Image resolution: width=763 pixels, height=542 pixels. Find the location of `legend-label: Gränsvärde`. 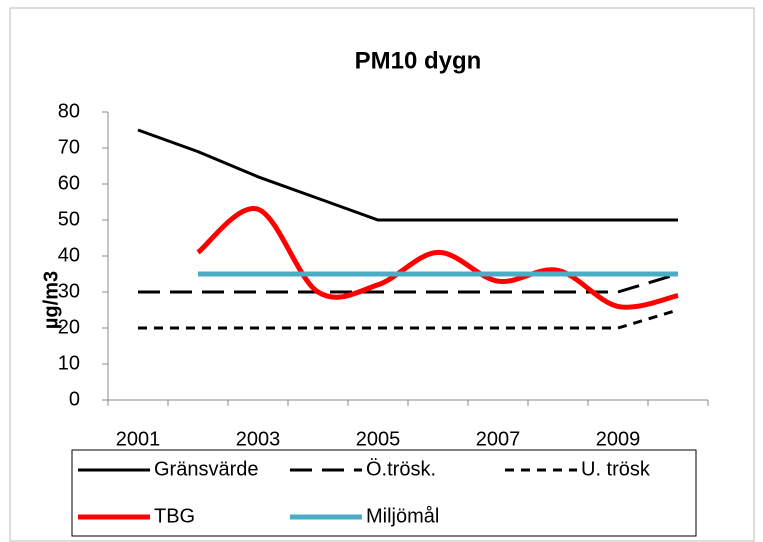

legend-label: Gränsvärde is located at coordinates (206, 469).